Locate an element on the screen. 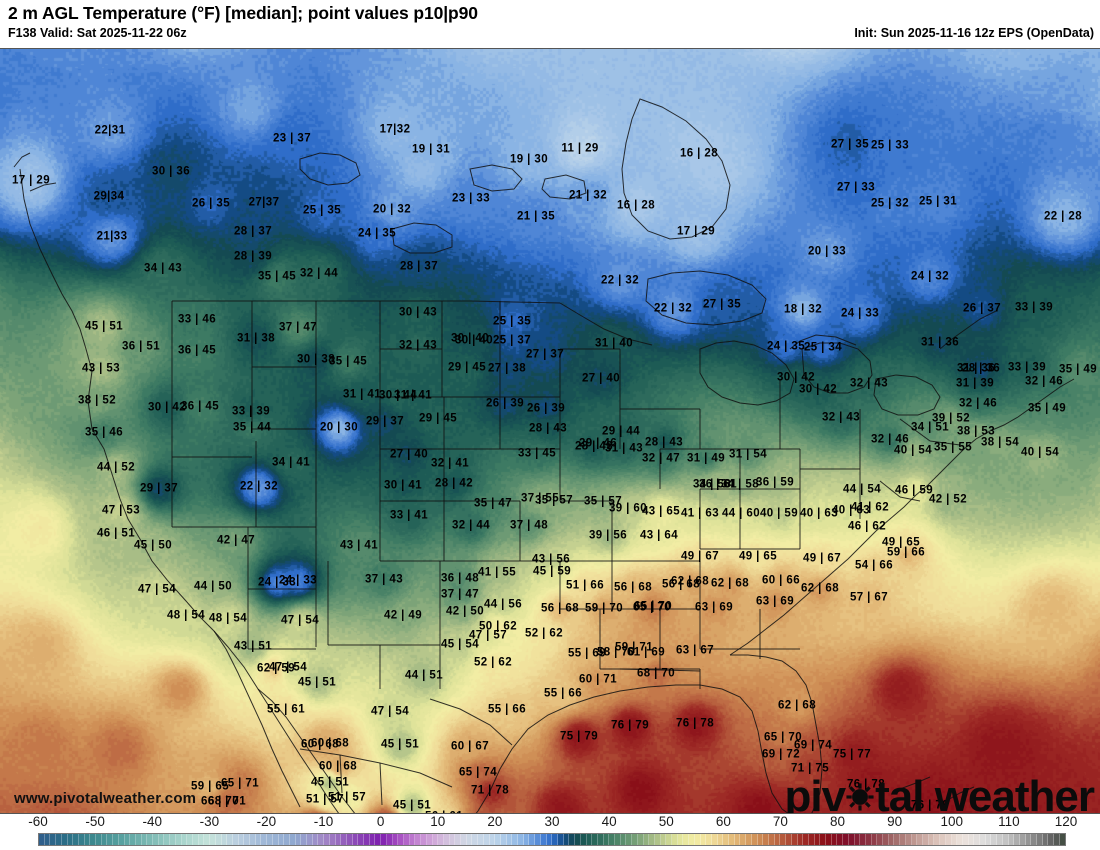  init-time-label: Init: Sun 2025-11-16 12z EPS (OpenData) is located at coordinates (974, 33).